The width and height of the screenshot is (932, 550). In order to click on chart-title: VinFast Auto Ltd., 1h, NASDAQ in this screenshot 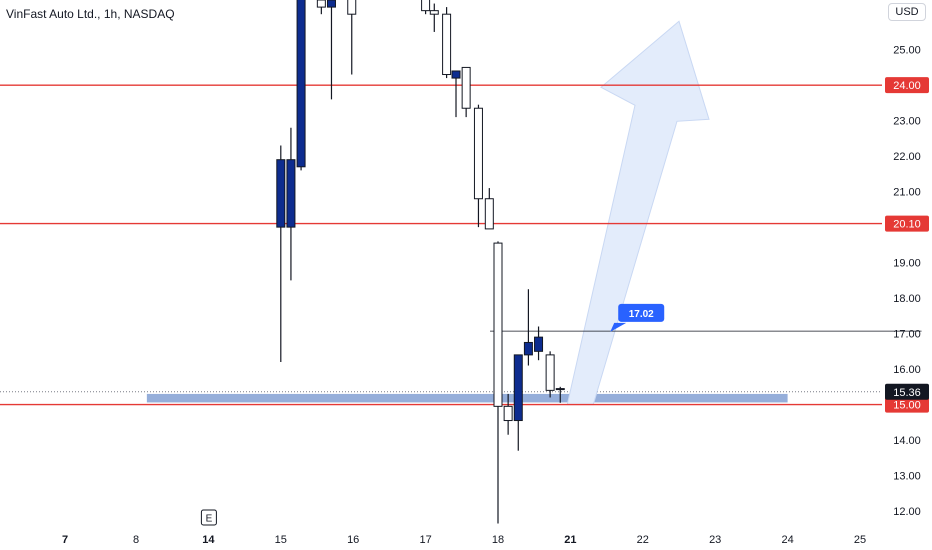, I will do `click(90, 14)`.